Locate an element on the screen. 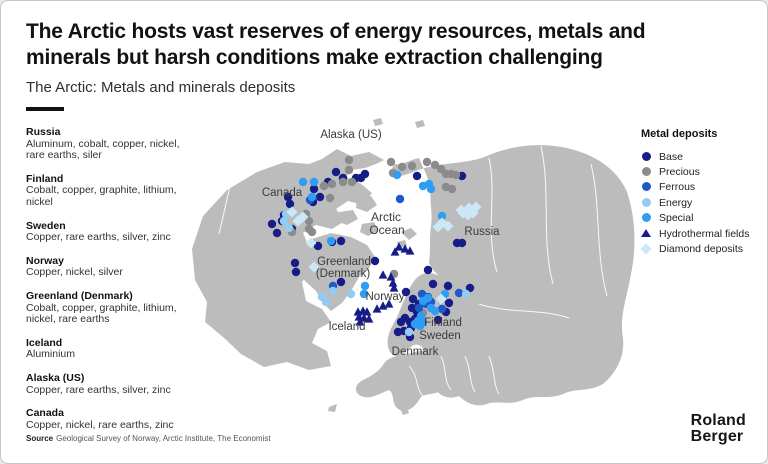 Image resolution: width=768 pixels, height=464 pixels. map-label-alaskaus: Alaska (US) is located at coordinates (351, 135).